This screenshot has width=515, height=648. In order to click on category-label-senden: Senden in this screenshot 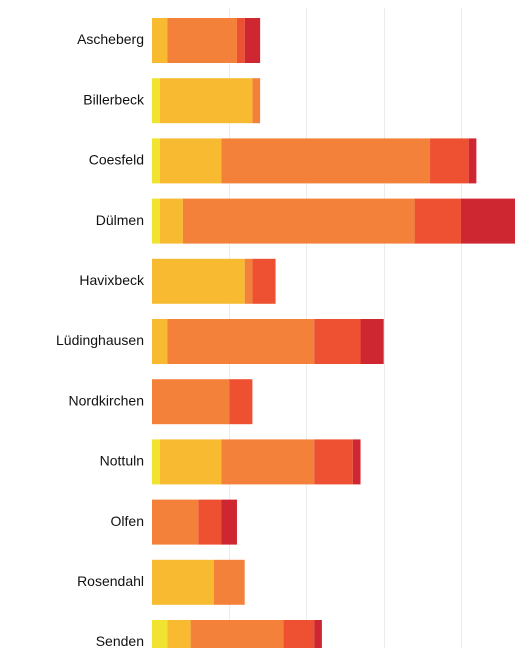, I will do `click(120, 640)`.